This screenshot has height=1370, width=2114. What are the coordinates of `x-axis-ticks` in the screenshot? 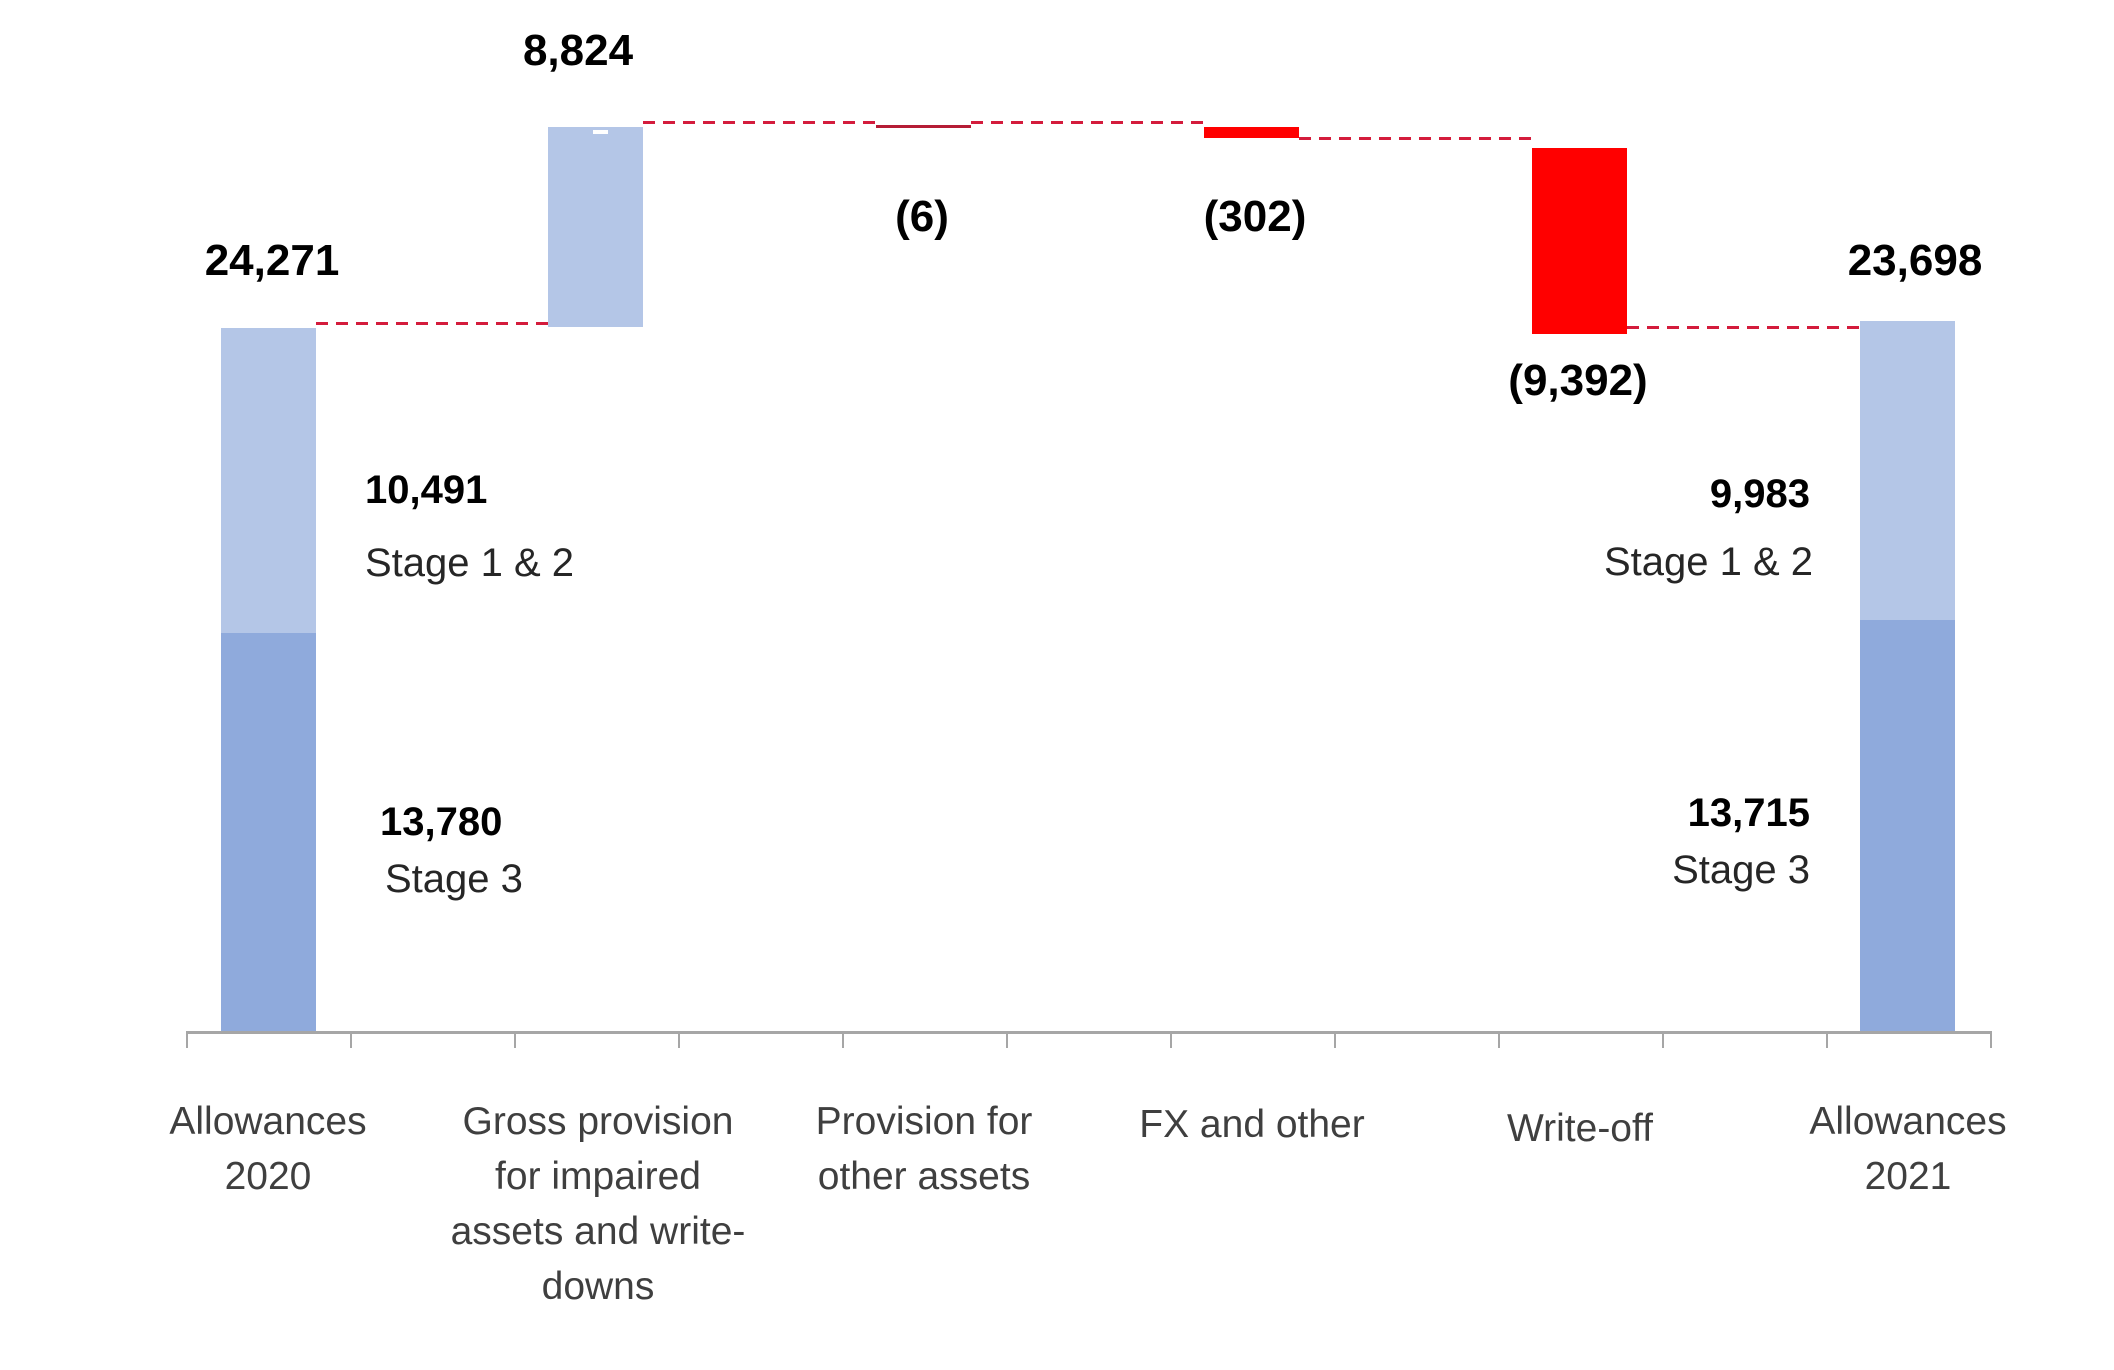 It's located at (1089, 1039).